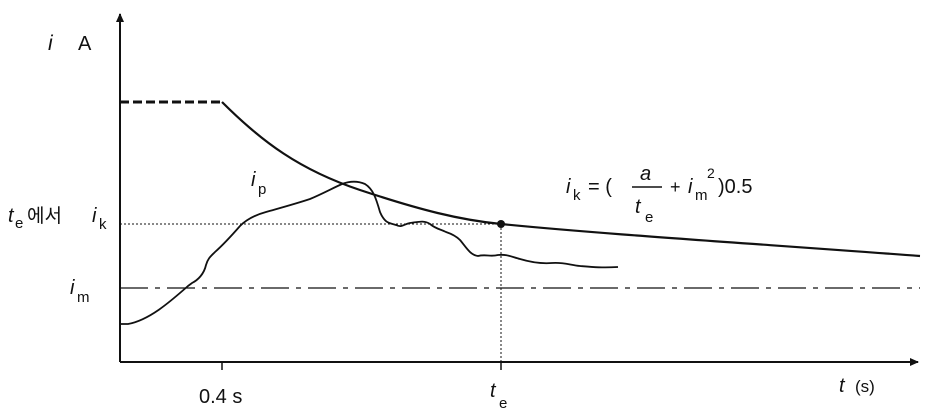 Image resolution: width=926 pixels, height=414 pixels. I want to click on formula-numerator: a, so click(645, 174).